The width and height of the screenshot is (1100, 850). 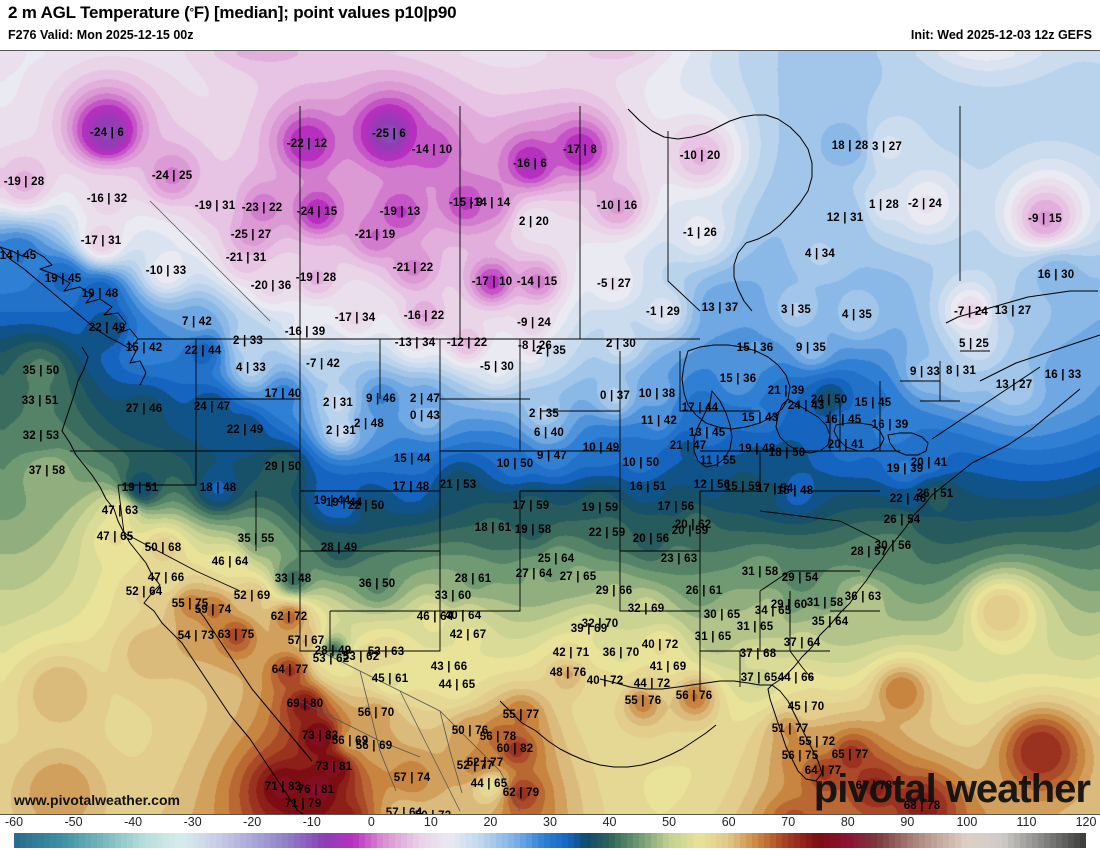 What do you see at coordinates (806, 707) in the screenshot?
I see `point-value-label: 45 | 70` at bounding box center [806, 707].